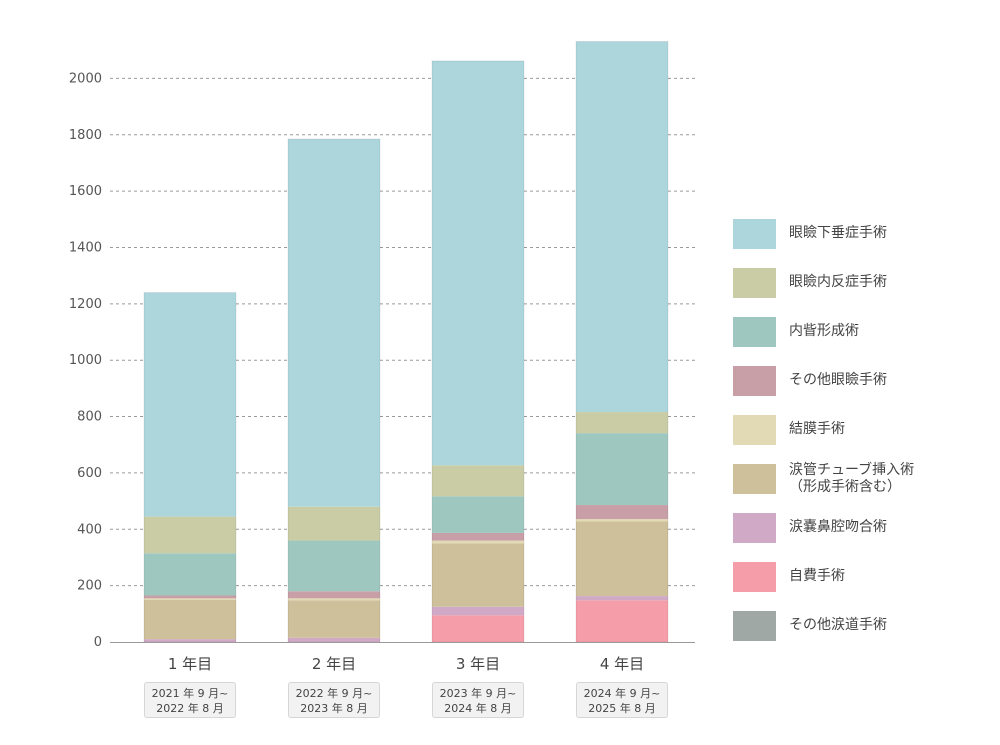 The height and width of the screenshot is (745, 1000). Describe the element at coordinates (89, 417) in the screenshot. I see `y-tick-label: 800` at that location.